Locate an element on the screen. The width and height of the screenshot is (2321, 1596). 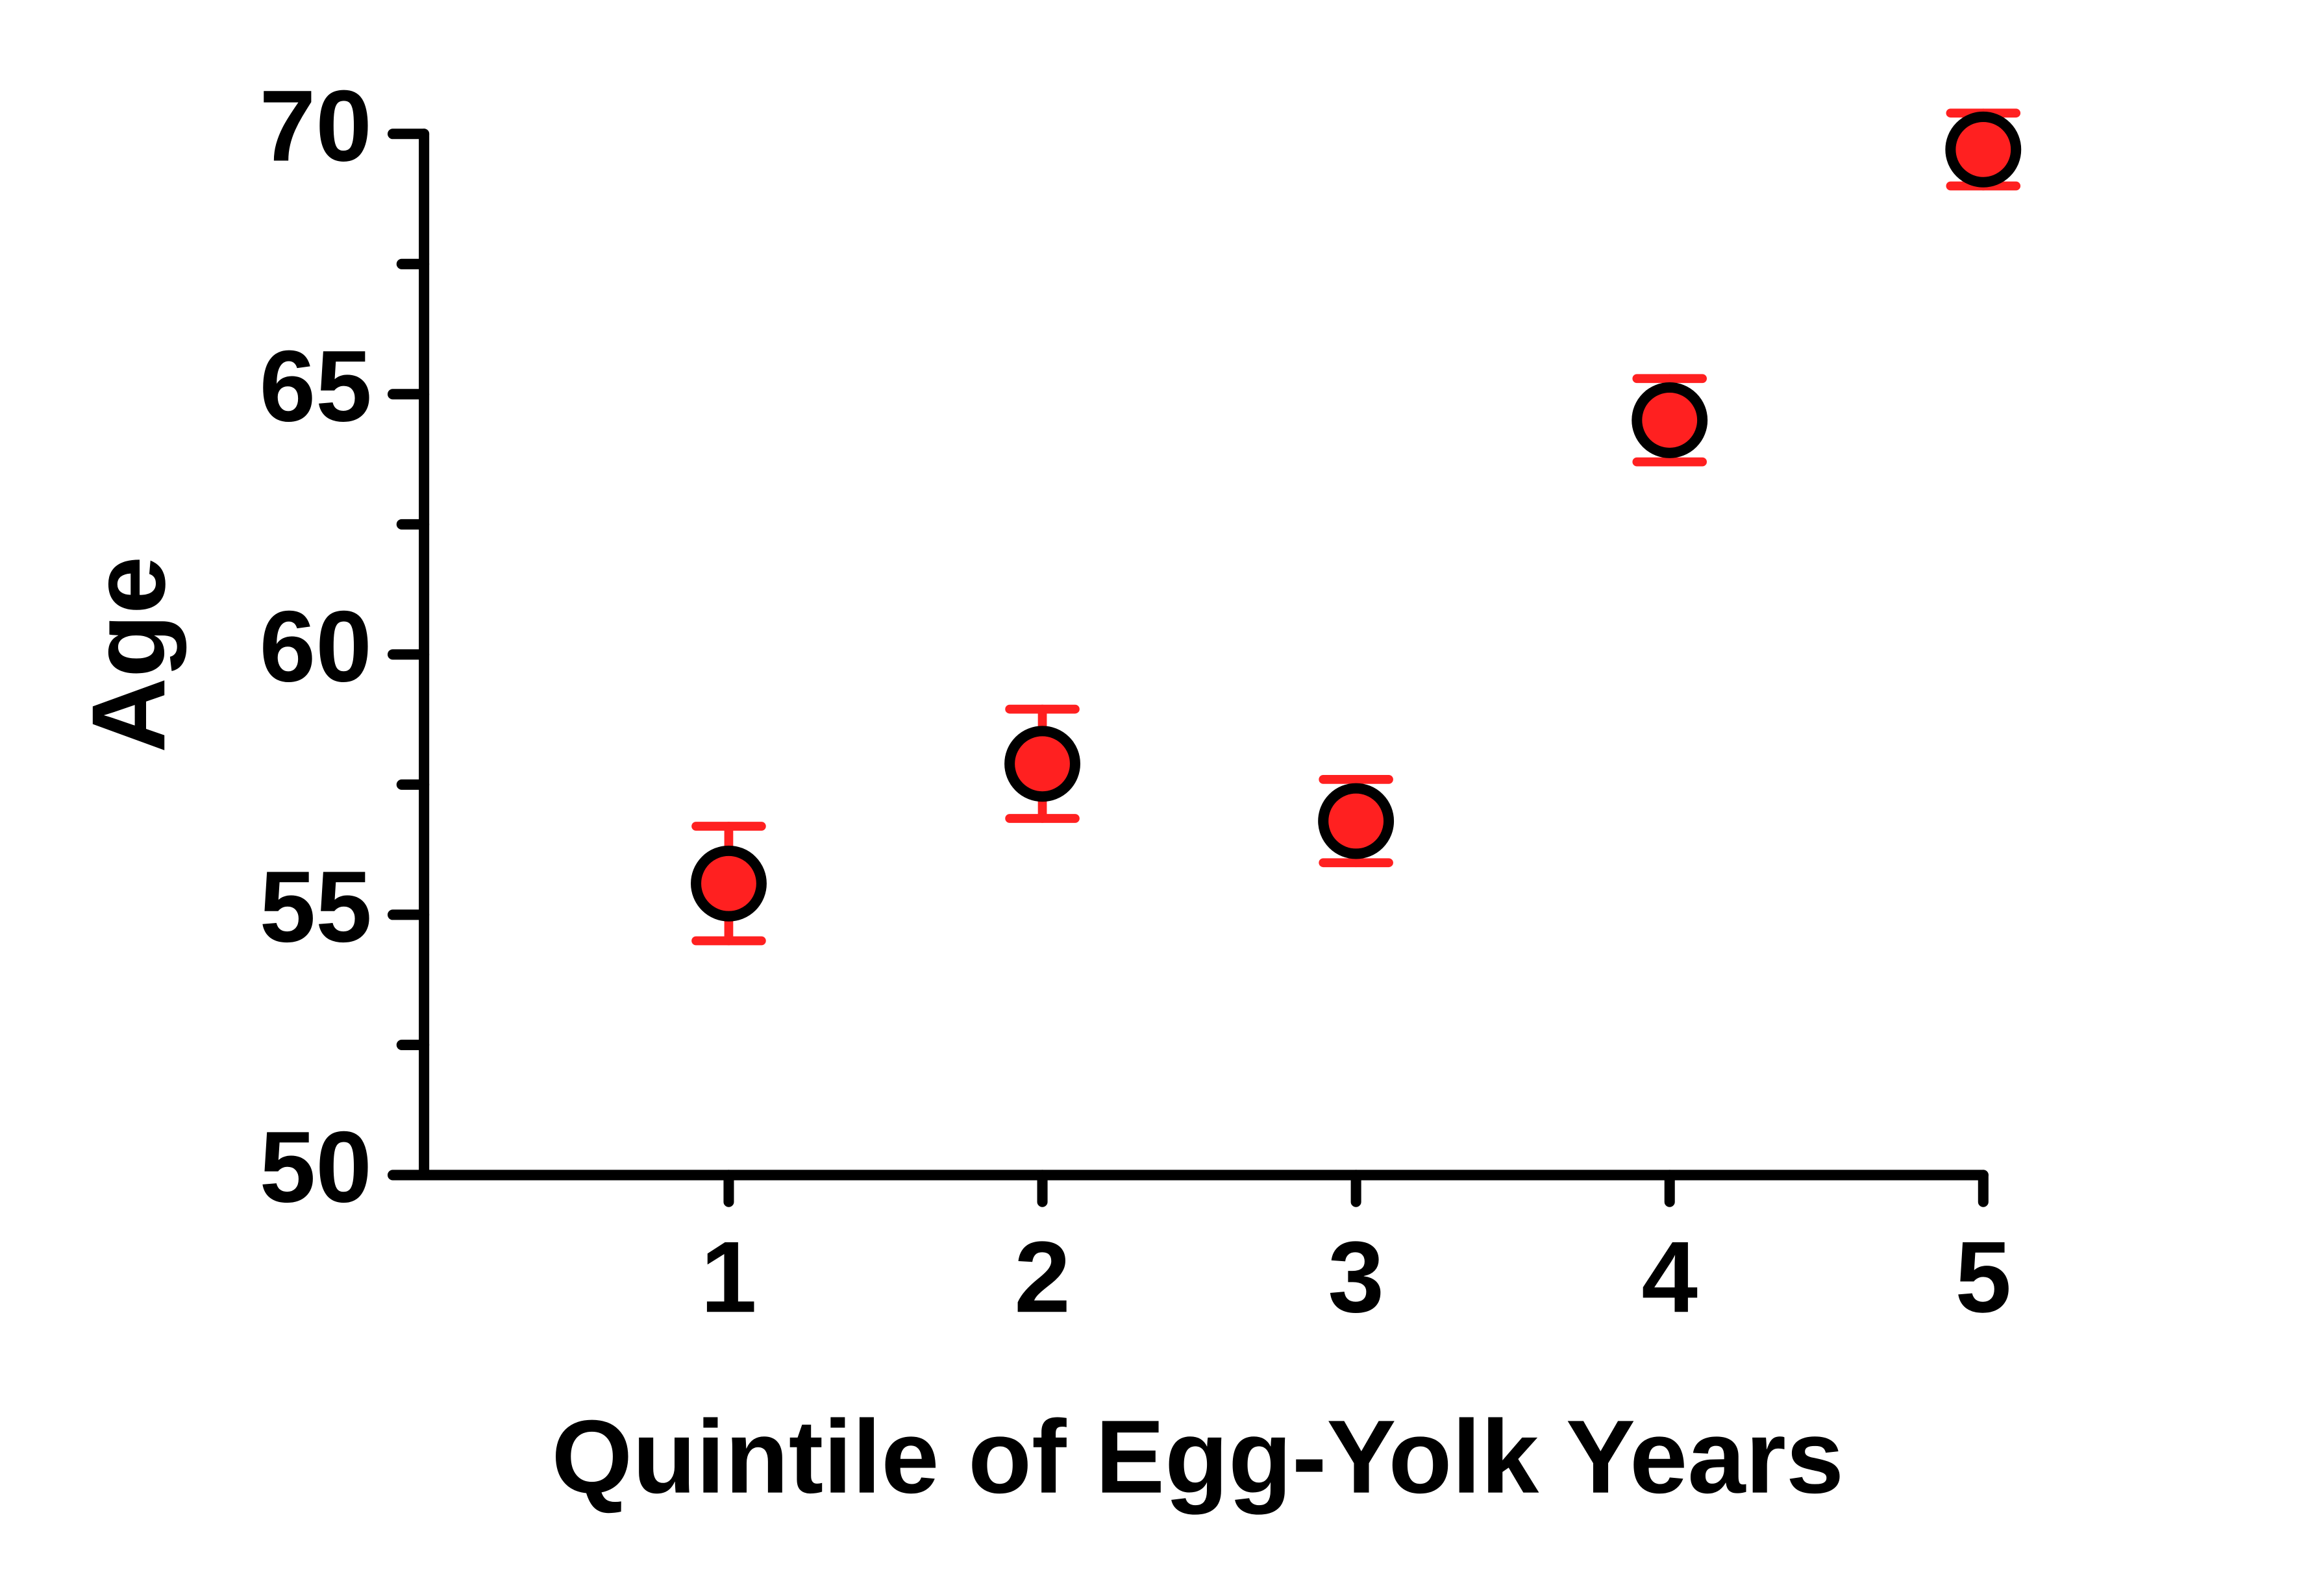
y-tick-label: 60 is located at coordinates (316, 647).